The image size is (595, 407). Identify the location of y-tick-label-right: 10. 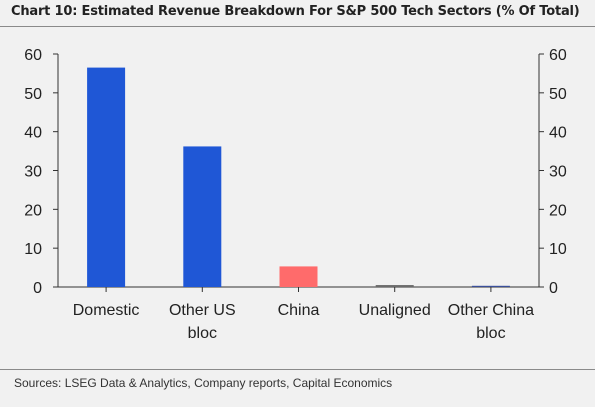
(558, 249).